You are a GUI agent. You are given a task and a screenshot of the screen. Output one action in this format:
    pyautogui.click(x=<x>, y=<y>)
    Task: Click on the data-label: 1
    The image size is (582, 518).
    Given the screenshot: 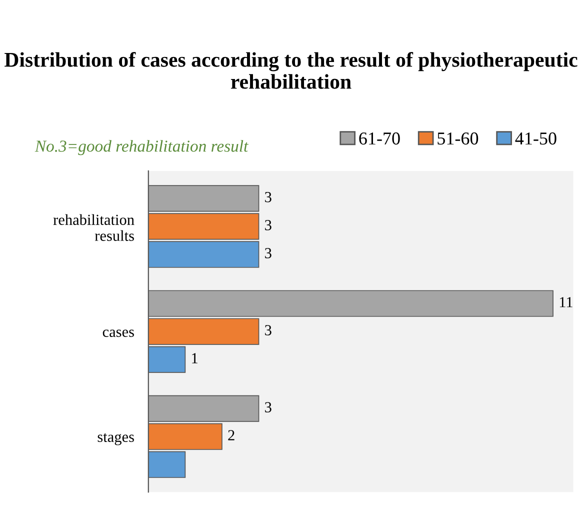 What is the action you would take?
    pyautogui.click(x=195, y=358)
    